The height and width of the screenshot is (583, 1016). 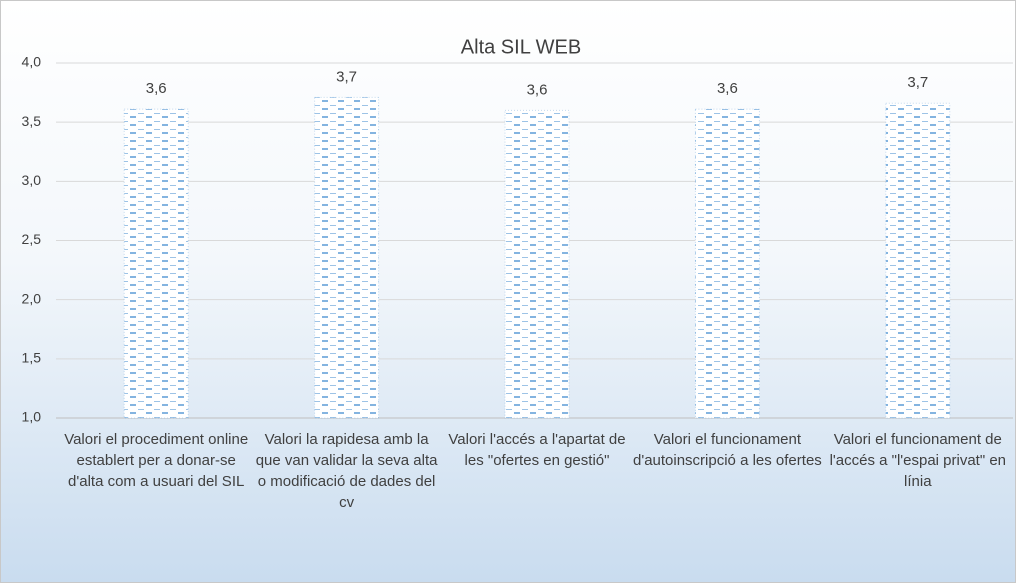 What do you see at coordinates (32, 239) in the screenshot?
I see `y-tick-label: 2,5` at bounding box center [32, 239].